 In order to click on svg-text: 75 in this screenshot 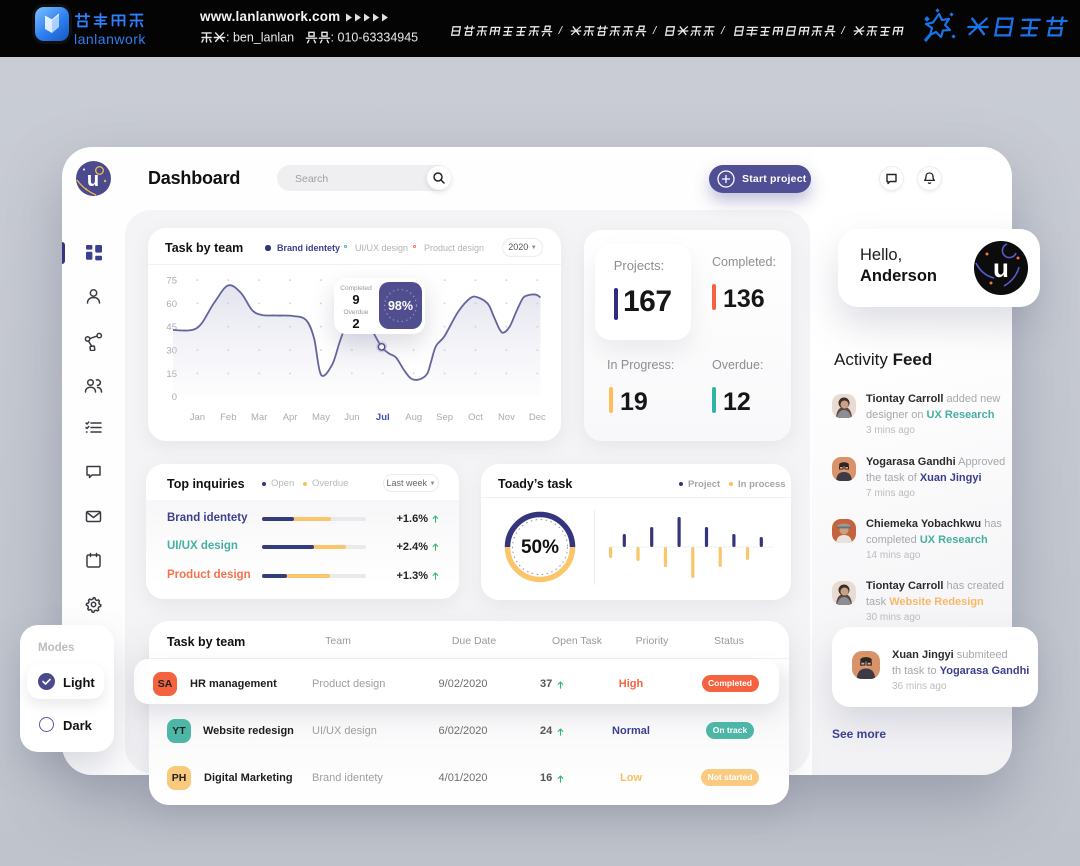, I will do `click(171, 281)`.